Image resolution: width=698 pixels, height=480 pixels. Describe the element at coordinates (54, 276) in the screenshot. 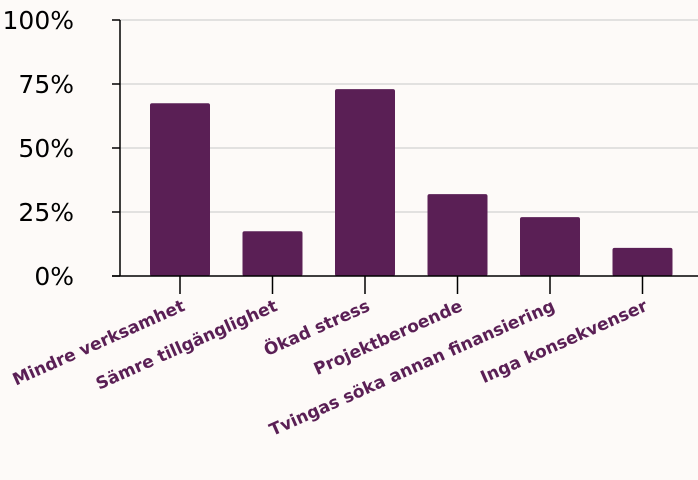

I see `y-tick-label: 0%` at that location.